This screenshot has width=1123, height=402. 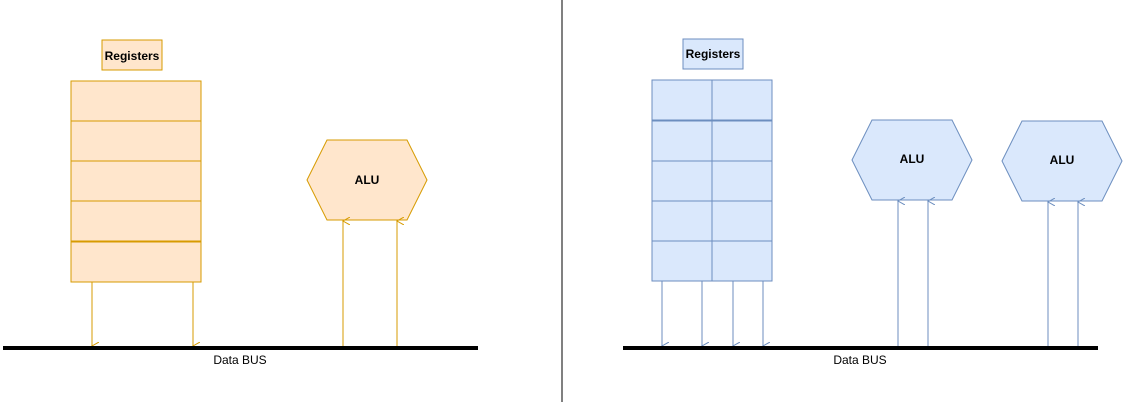 What do you see at coordinates (239, 360) in the screenshot?
I see `left-data-bus-label: Data BUS` at bounding box center [239, 360].